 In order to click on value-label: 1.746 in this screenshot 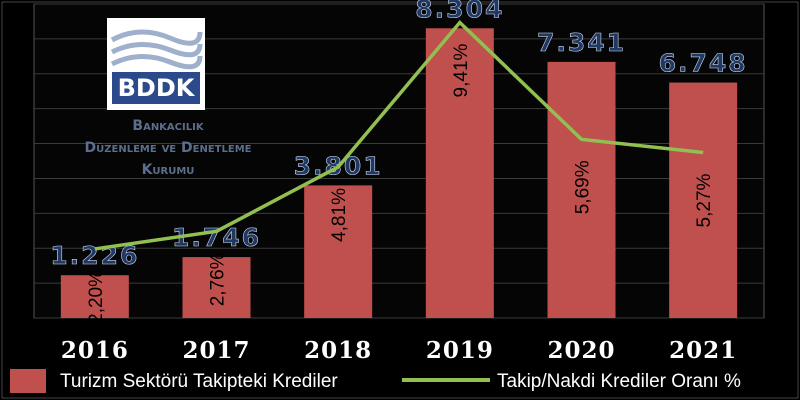, I will do `click(216, 237)`.